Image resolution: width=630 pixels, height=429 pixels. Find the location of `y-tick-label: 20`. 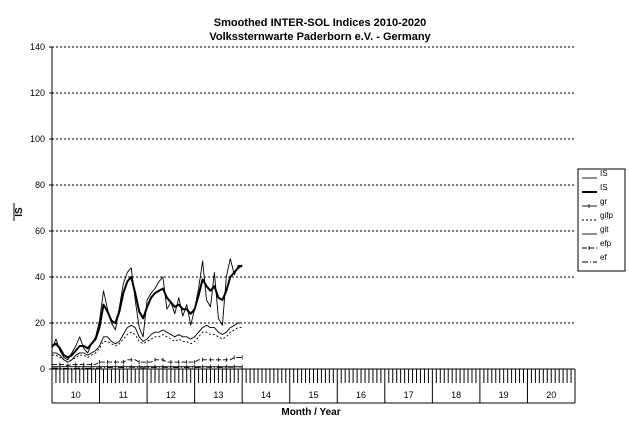

y-tick-label: 20 is located at coordinates (40, 323).